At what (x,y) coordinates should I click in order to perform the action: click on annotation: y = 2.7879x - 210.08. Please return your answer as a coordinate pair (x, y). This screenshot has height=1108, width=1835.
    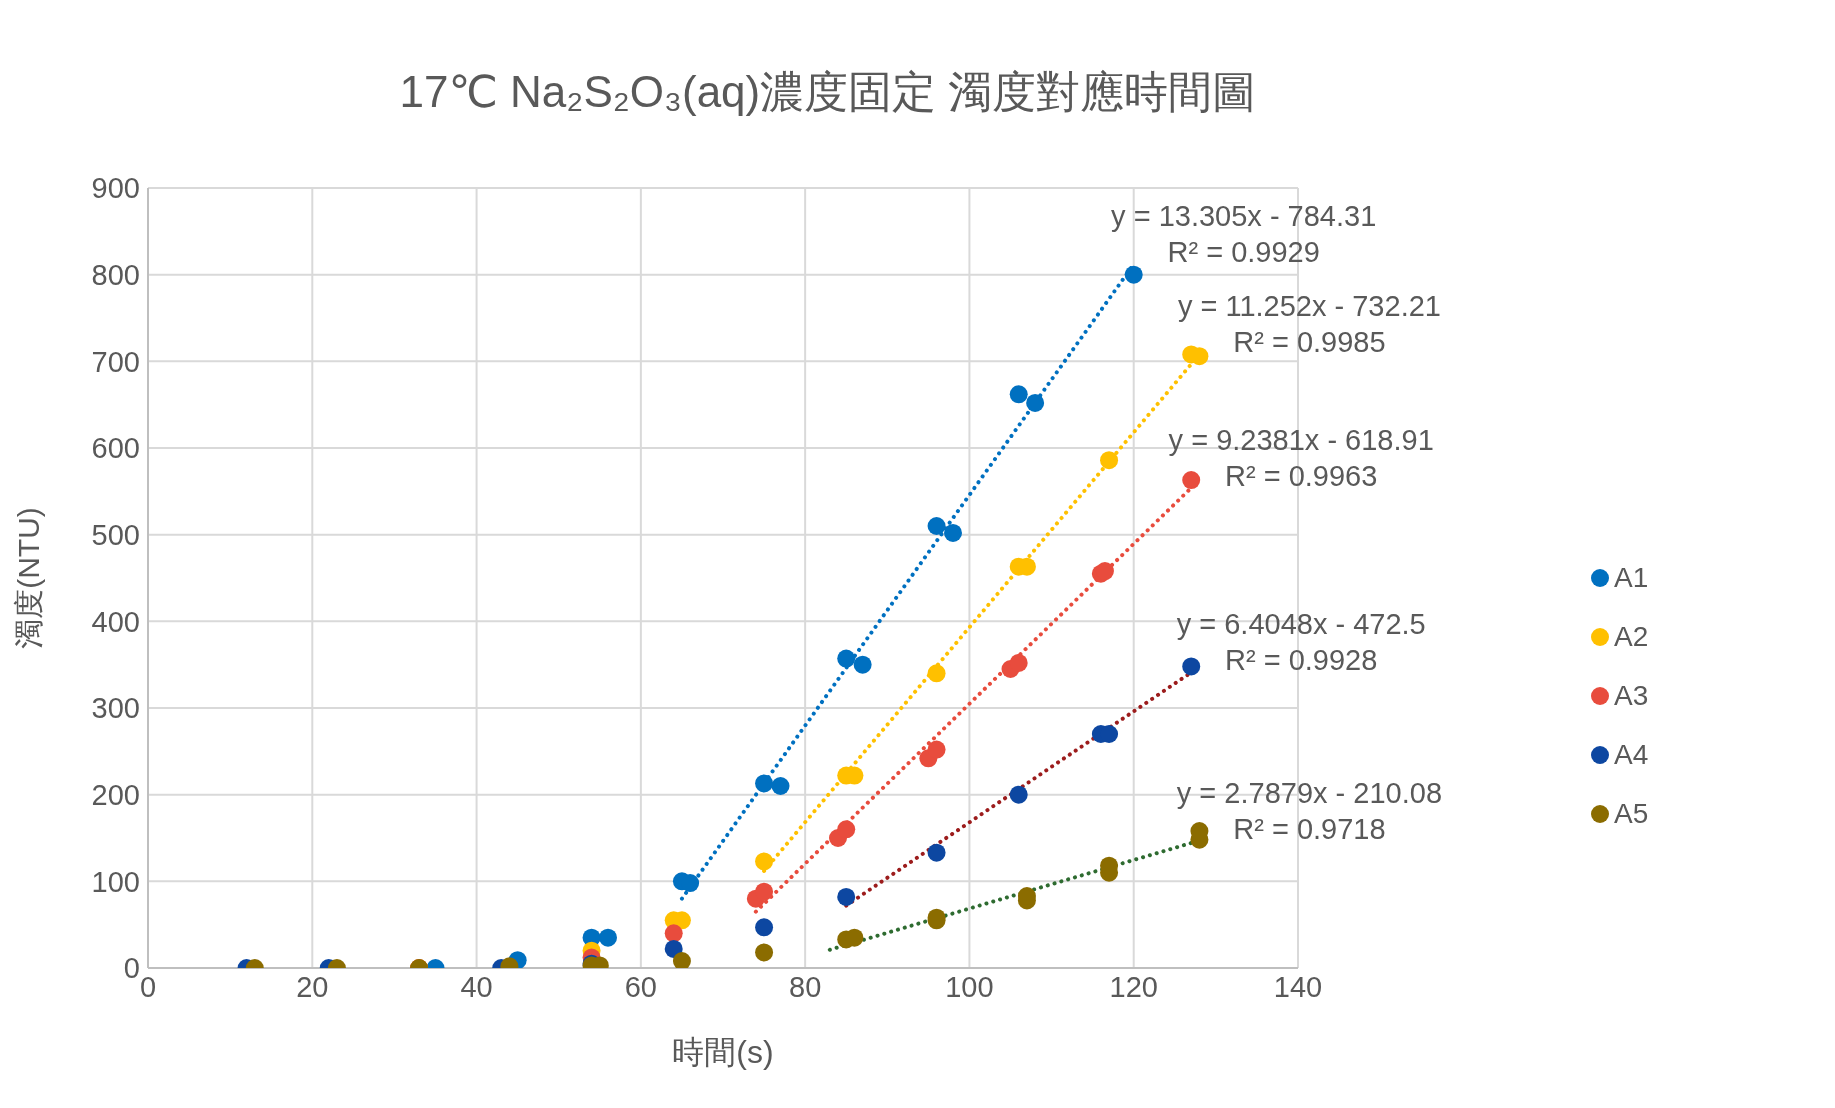
    Looking at the image, I should click on (1309, 792).